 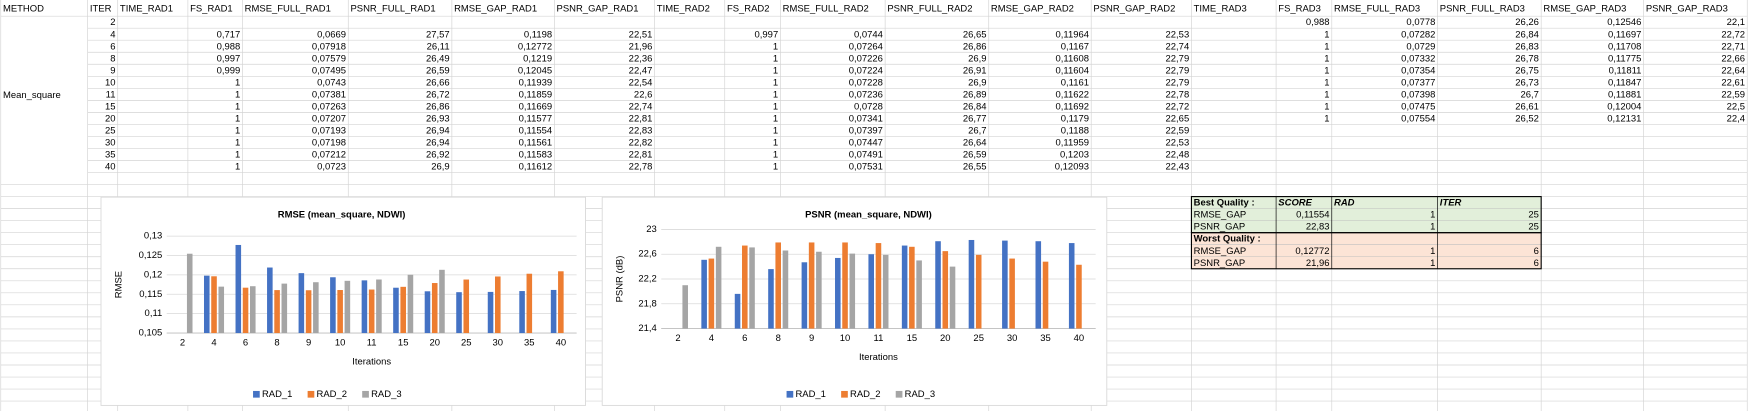 I want to click on cell: 26,11, so click(x=438, y=46).